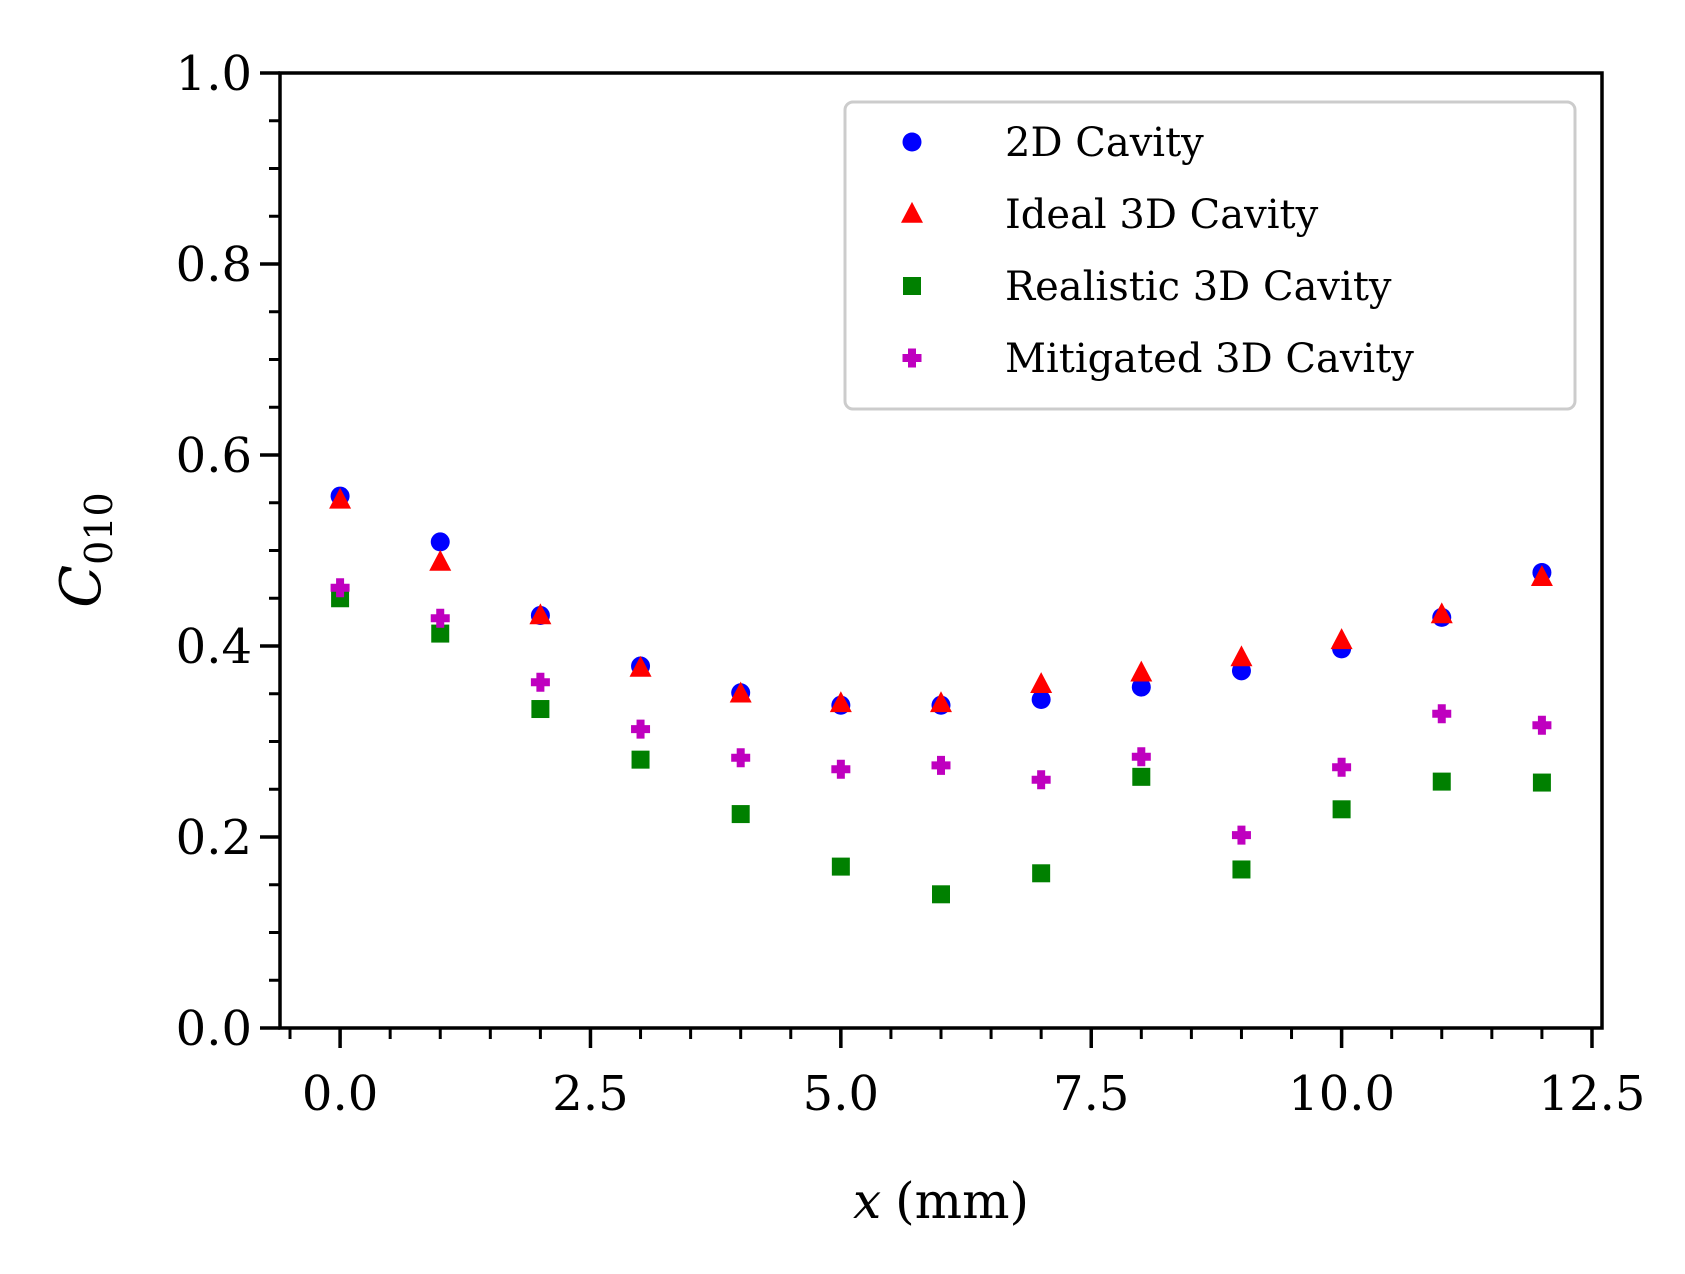 The width and height of the screenshot is (1685, 1274). Describe the element at coordinates (1341, 1094) in the screenshot. I see `x-tick-label: 10.0` at that location.